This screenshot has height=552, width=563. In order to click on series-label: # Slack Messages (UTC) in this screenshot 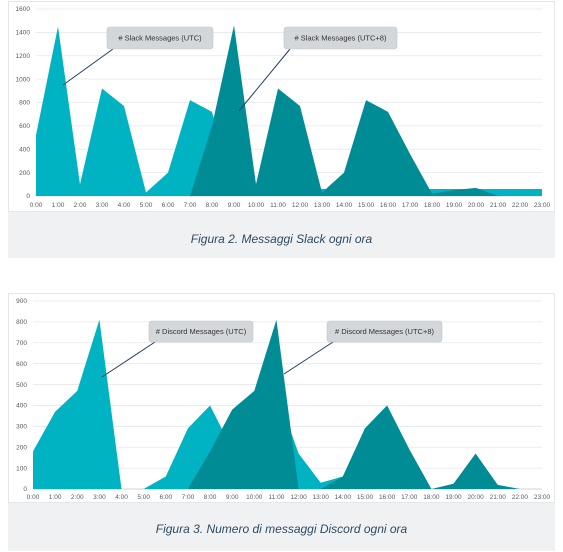, I will do `click(160, 38)`.